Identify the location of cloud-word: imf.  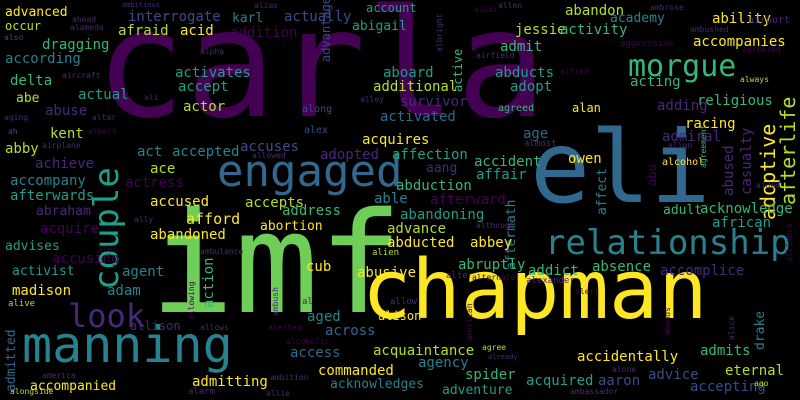
(276, 264).